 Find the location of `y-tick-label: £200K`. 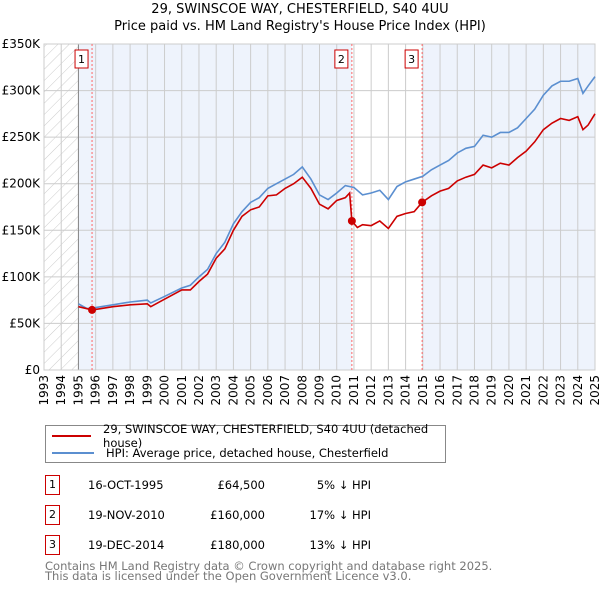

y-tick-label: £200K is located at coordinates (22, 184).